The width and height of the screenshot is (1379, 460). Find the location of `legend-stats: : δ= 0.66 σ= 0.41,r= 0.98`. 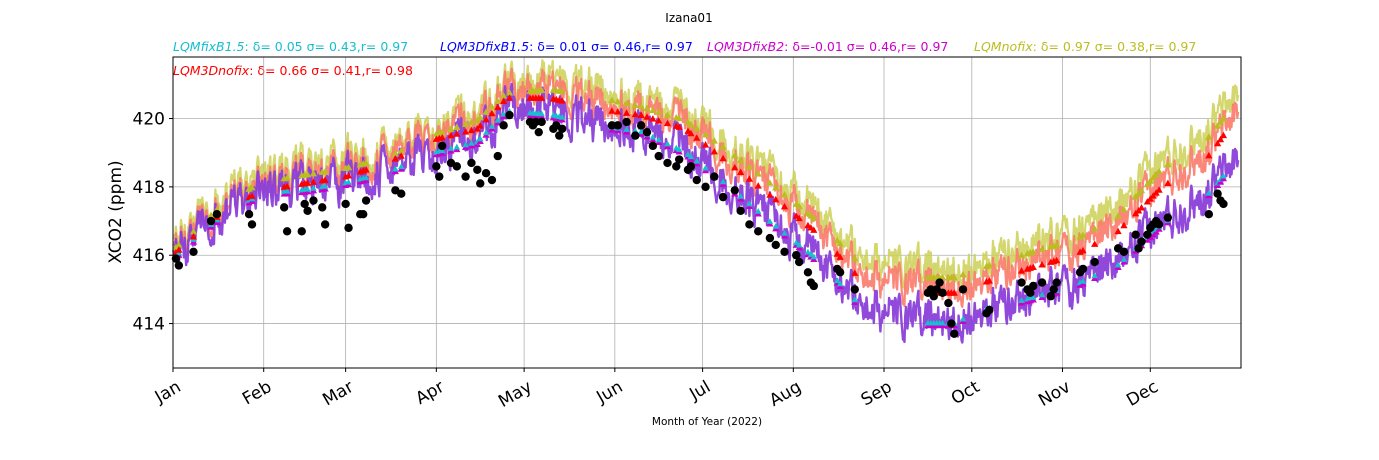

legend-stats: : δ= 0.66 σ= 0.41,r= 0.98 is located at coordinates (331, 70).